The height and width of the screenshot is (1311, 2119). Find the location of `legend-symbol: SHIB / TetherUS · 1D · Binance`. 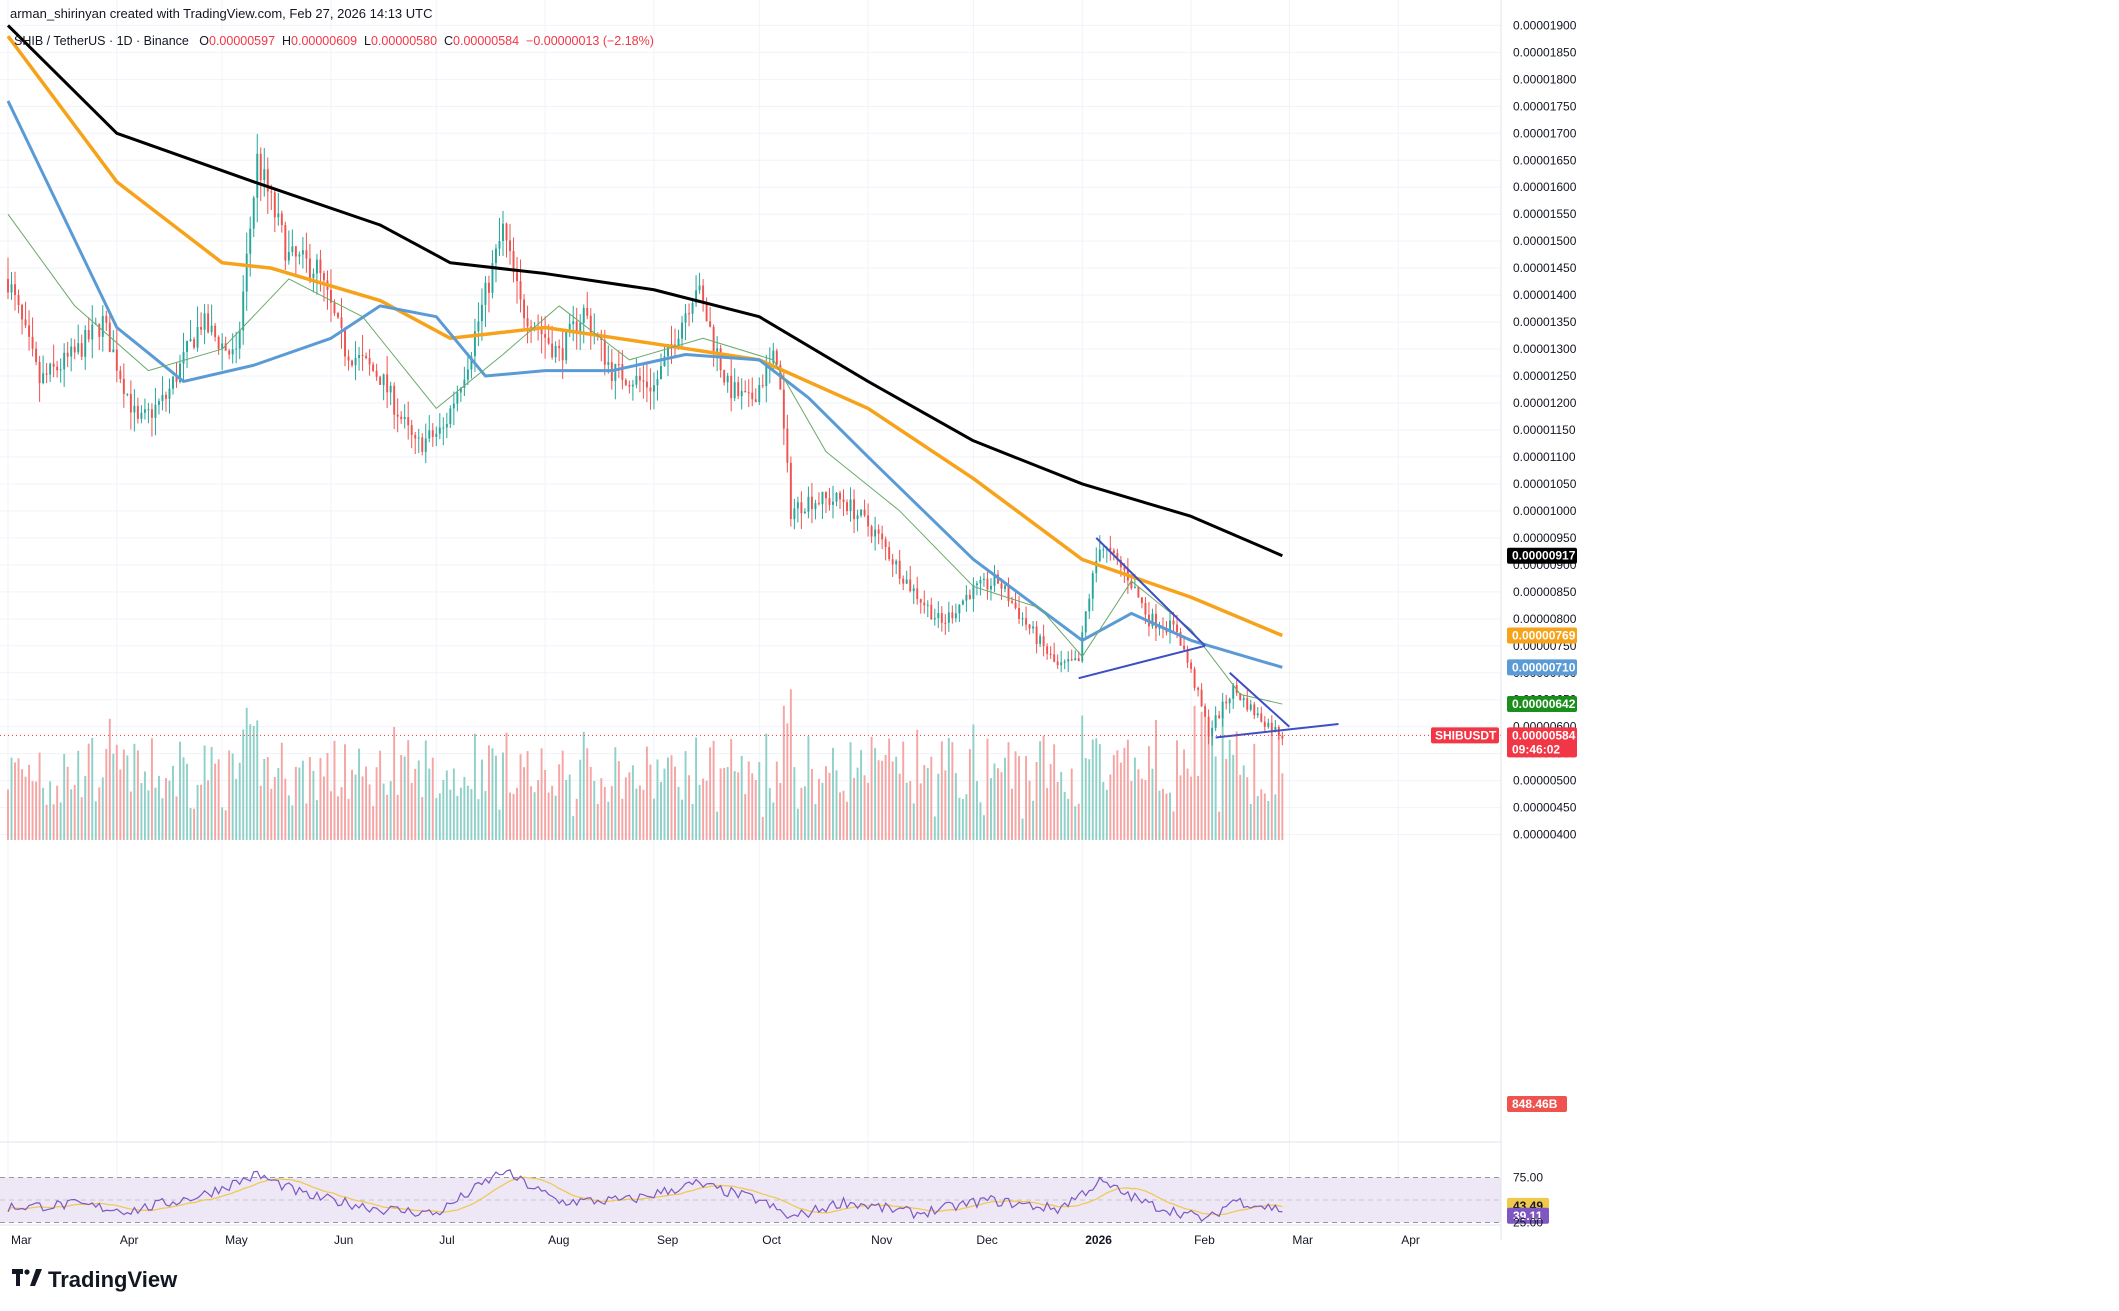

legend-symbol: SHIB / TetherUS · 1D · Binance is located at coordinates (101, 41).